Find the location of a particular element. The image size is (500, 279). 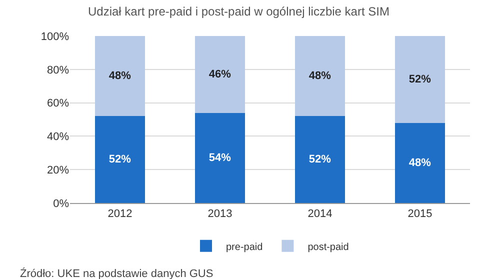

y-tick-label: 40% is located at coordinates (58, 137).